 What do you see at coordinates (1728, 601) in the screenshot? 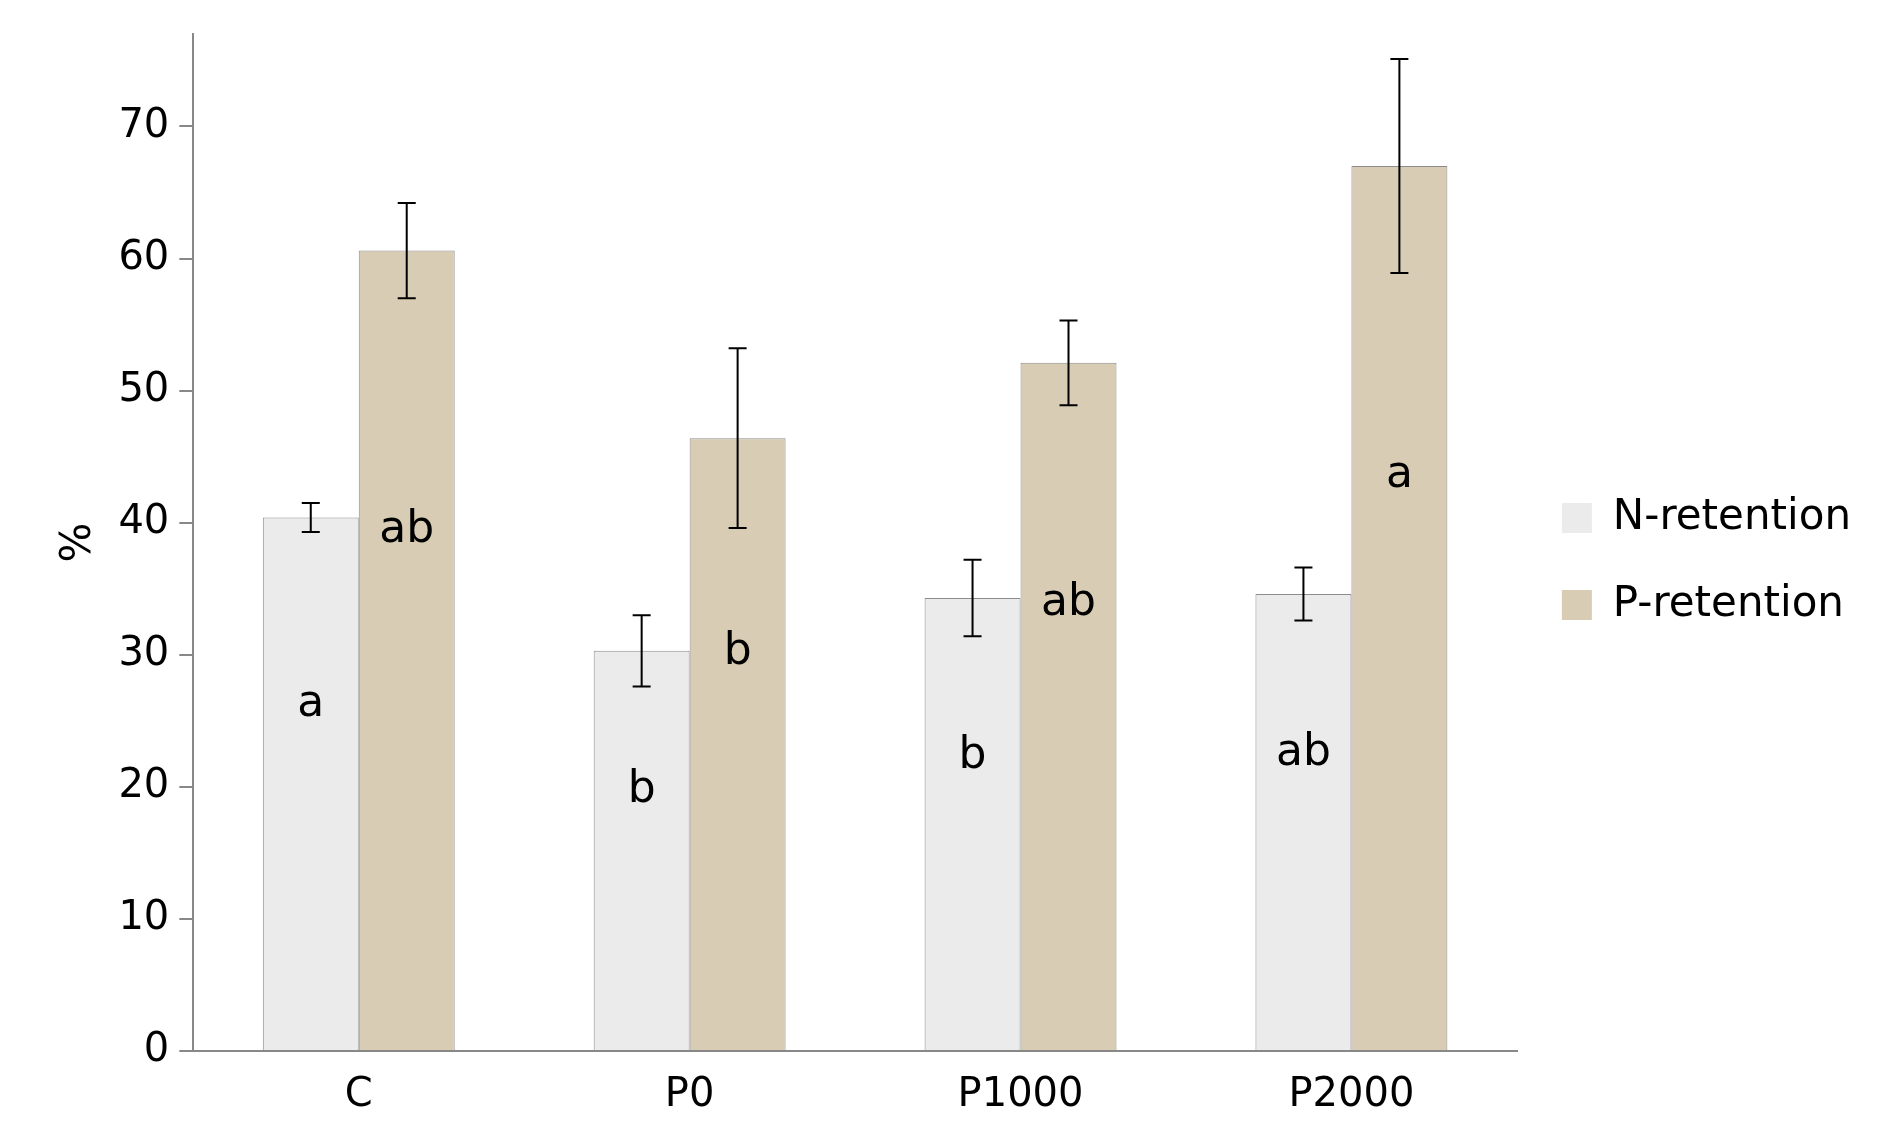
I see `legend-label: P-retention` at bounding box center [1728, 601].